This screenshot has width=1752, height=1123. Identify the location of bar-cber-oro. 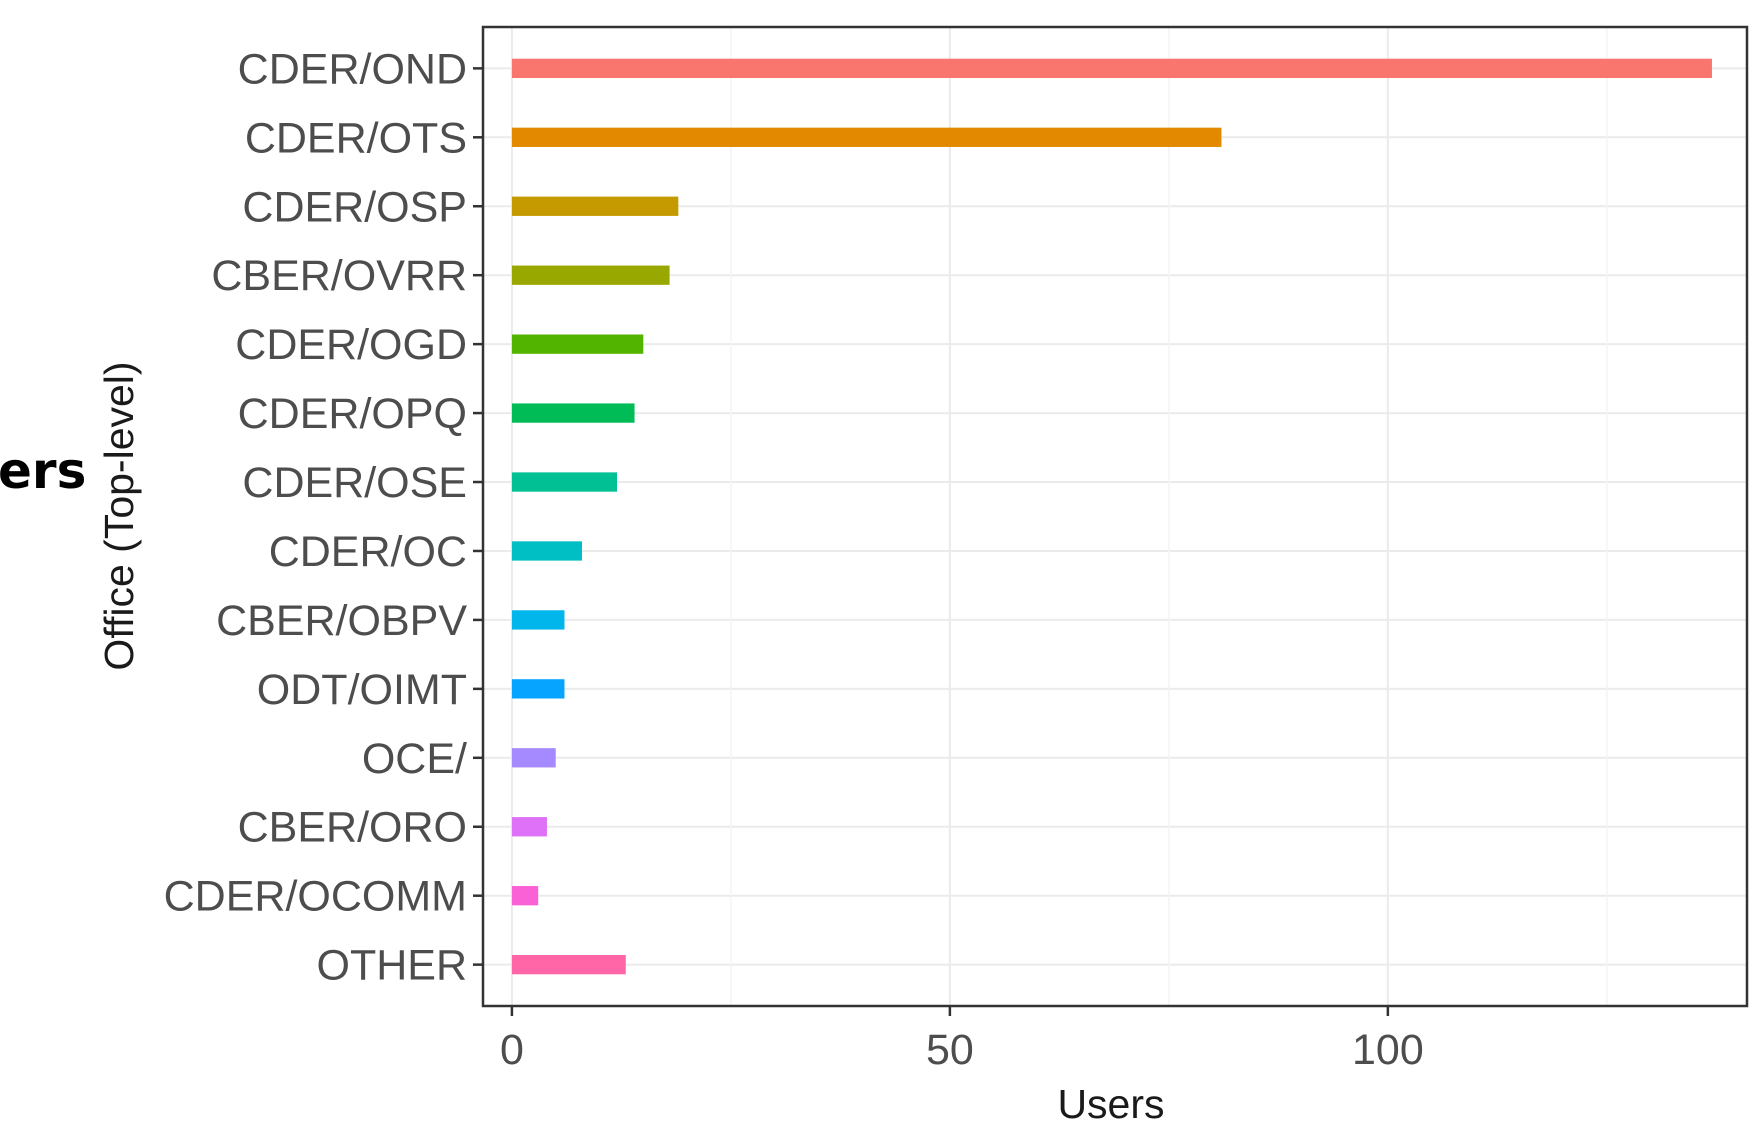
(529, 827).